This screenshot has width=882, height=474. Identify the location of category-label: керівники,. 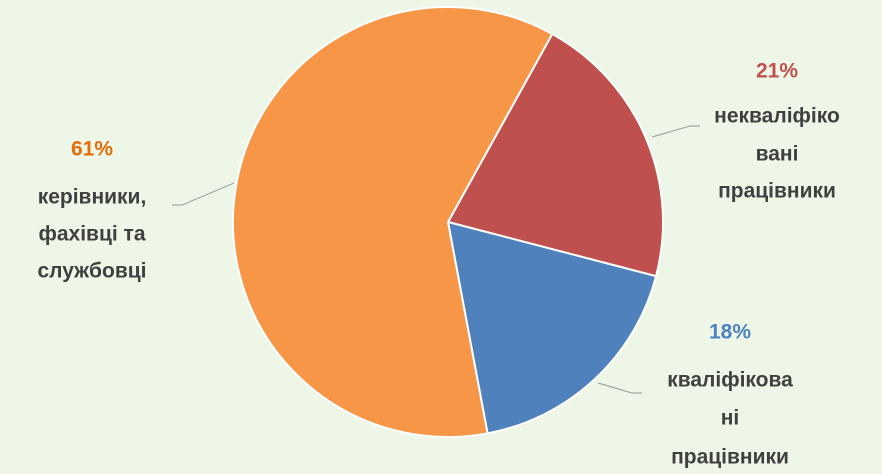
(92, 197).